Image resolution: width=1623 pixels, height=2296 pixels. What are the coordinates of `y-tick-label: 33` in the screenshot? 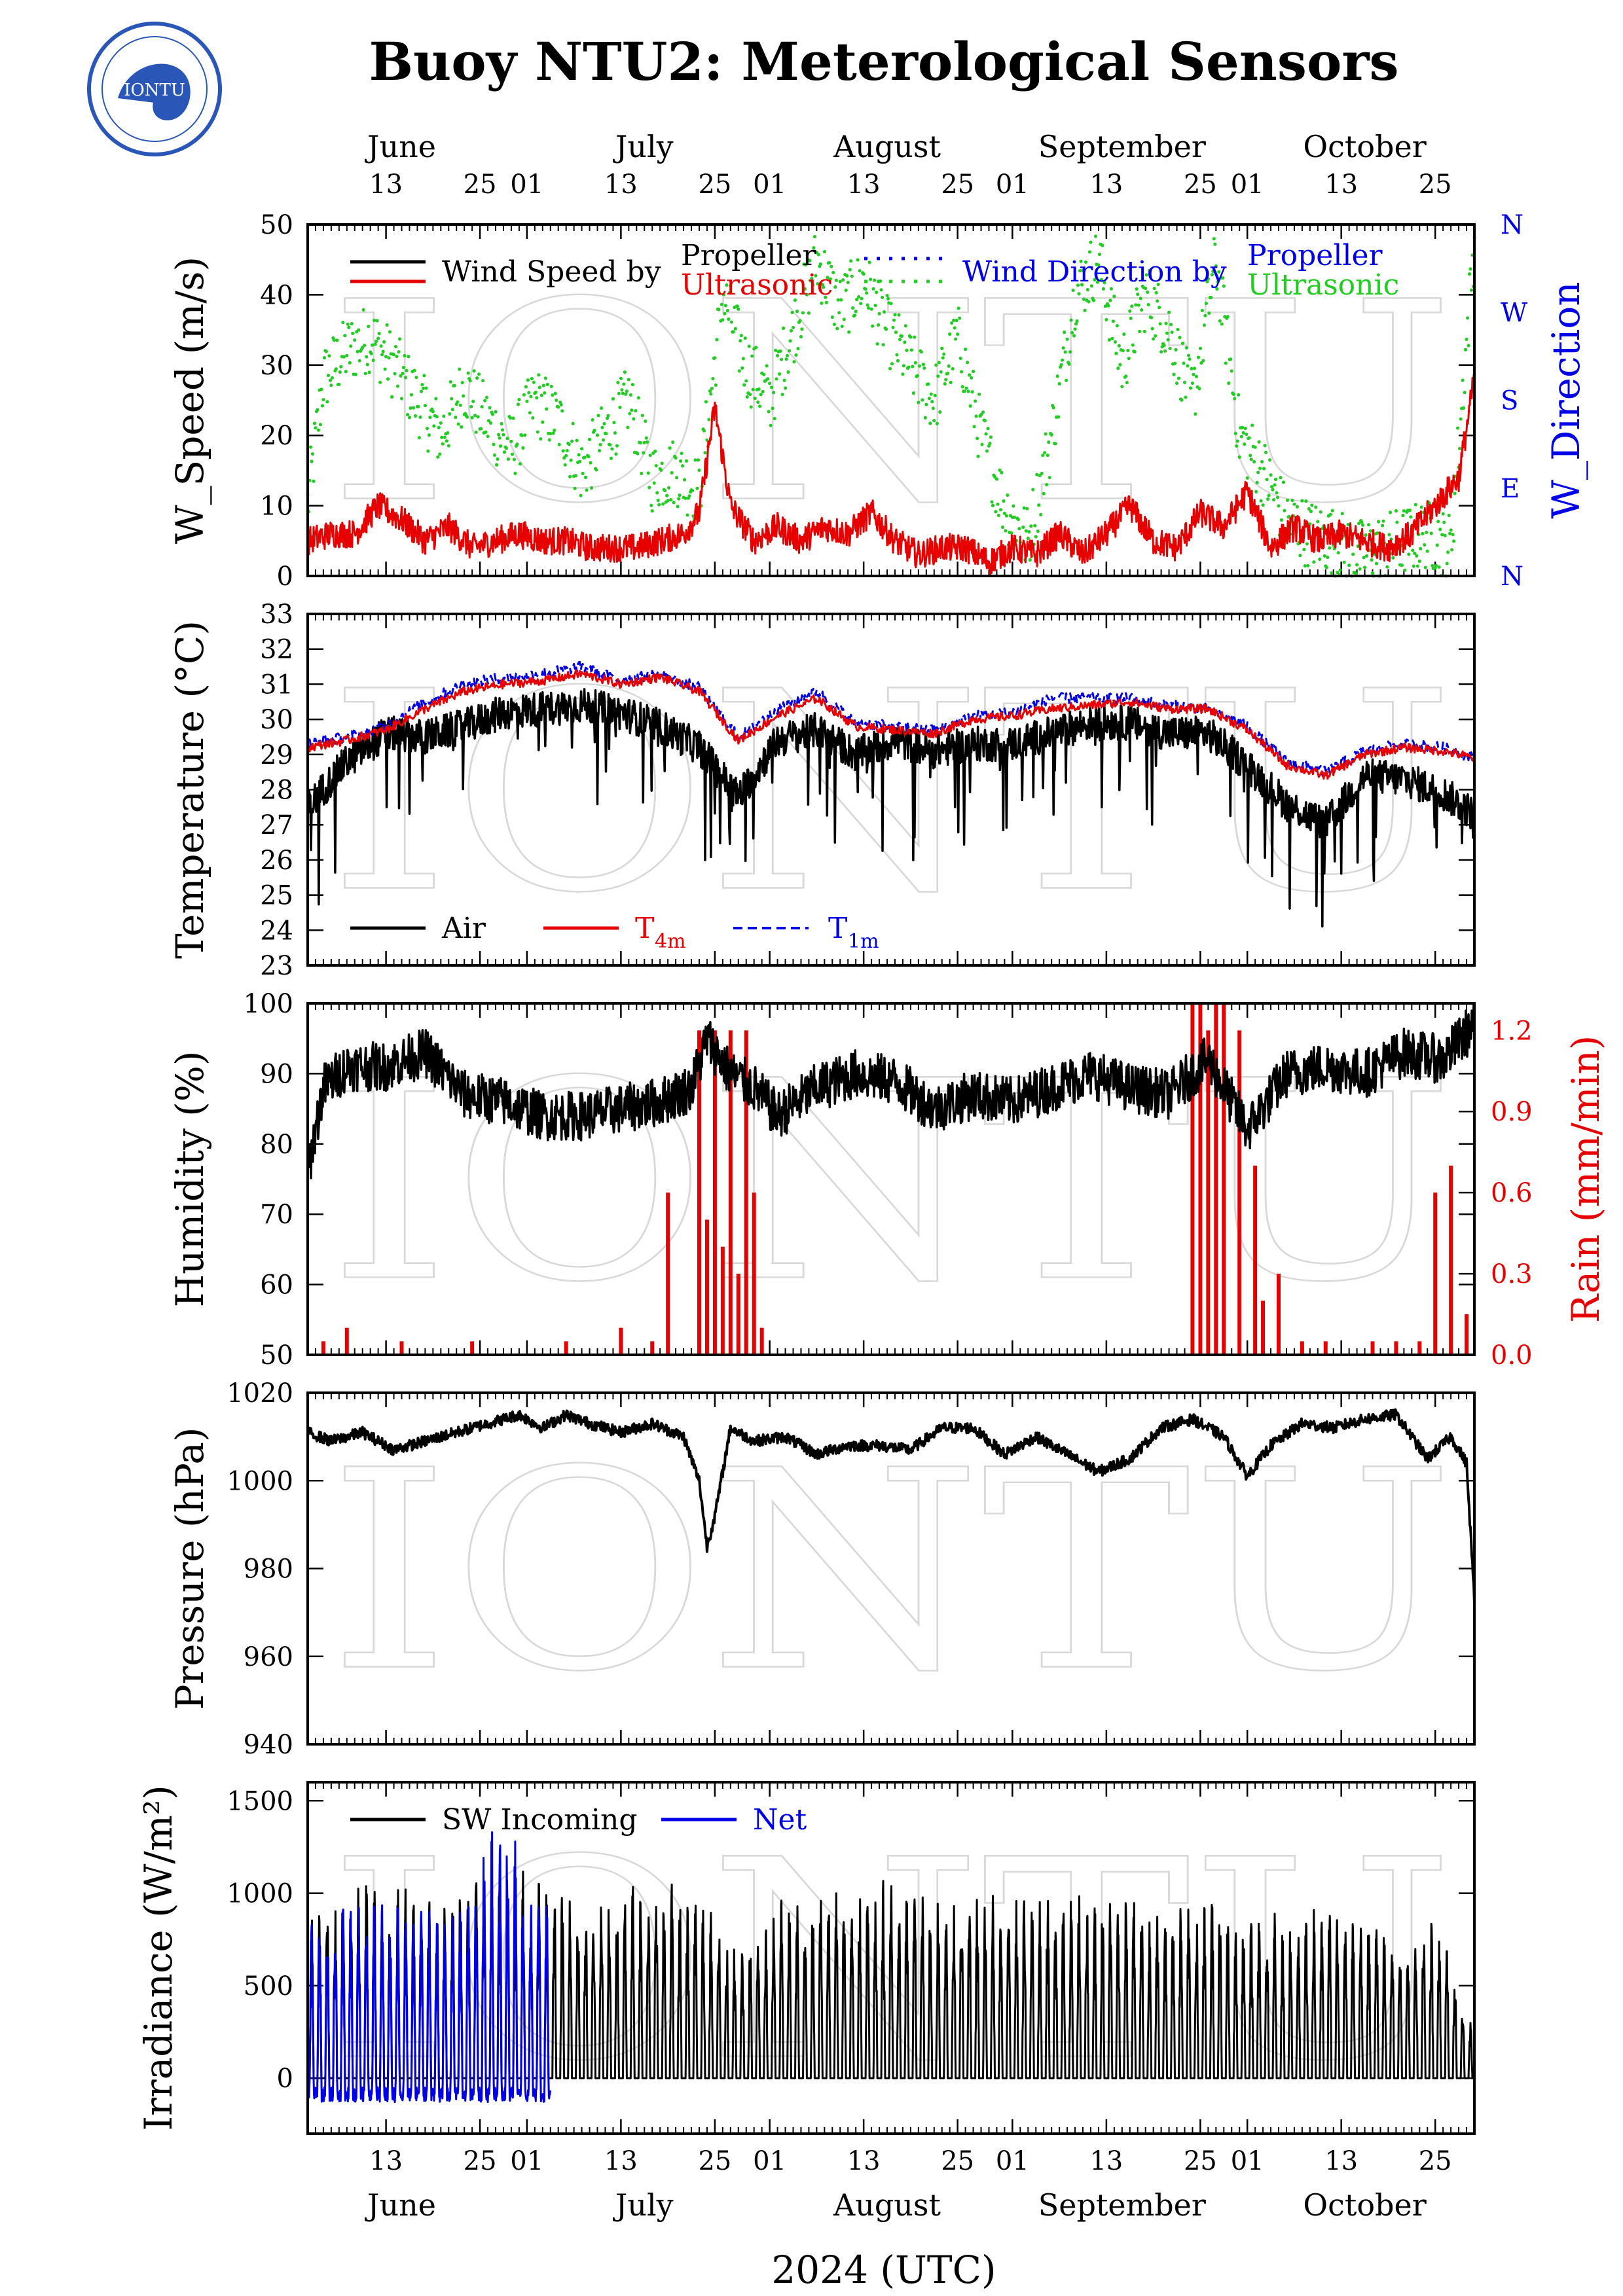 It's located at (276, 615).